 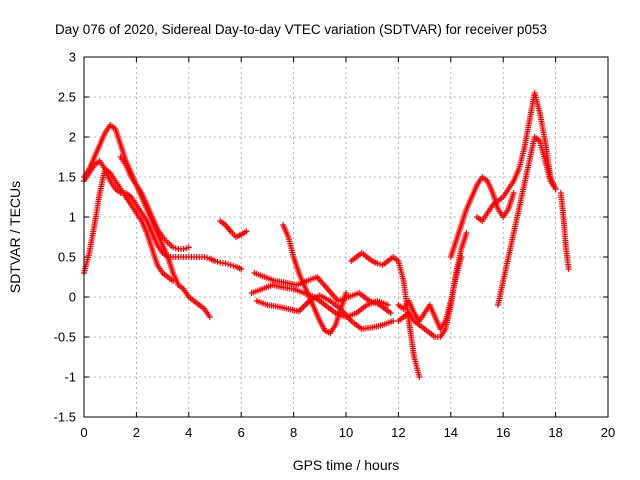 I want to click on x-tick-label: 16, so click(x=503, y=432).